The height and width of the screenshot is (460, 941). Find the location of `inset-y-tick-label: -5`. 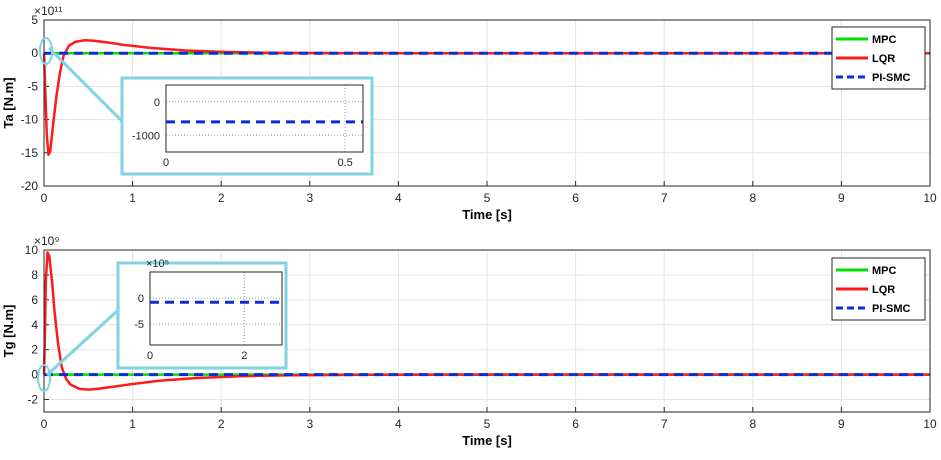

inset-y-tick-label: -5 is located at coordinates (139, 325).